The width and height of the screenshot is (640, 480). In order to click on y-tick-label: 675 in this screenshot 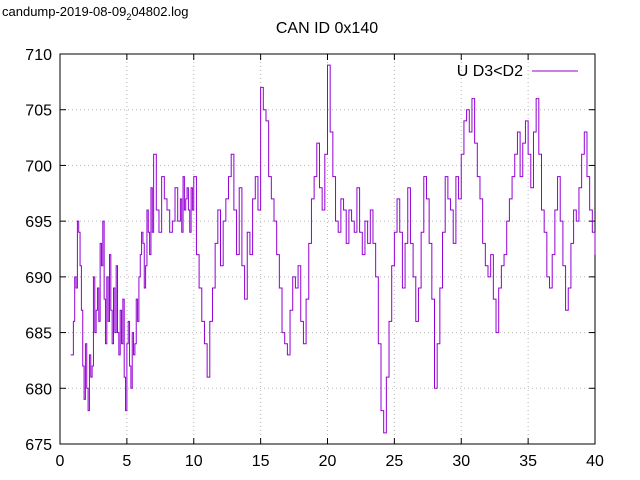, I will do `click(38, 445)`.